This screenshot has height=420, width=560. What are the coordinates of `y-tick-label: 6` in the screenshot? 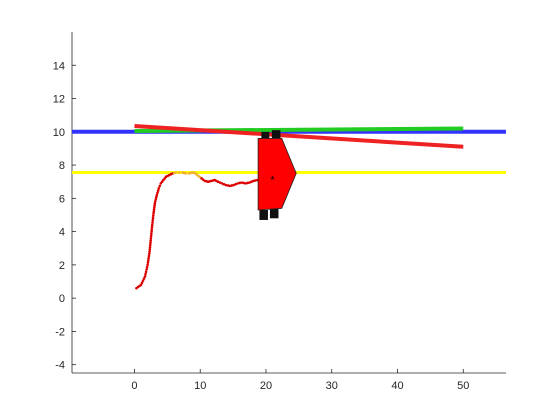 It's located at (62, 199).